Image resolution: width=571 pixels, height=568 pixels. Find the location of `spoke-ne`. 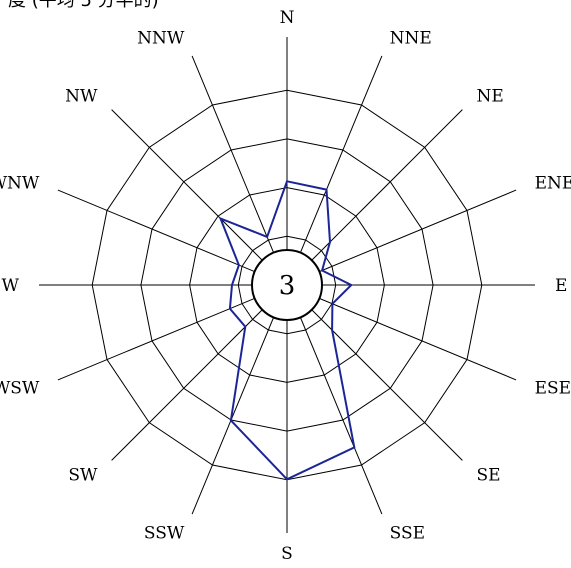

spoke-ne is located at coordinates (374, 197).